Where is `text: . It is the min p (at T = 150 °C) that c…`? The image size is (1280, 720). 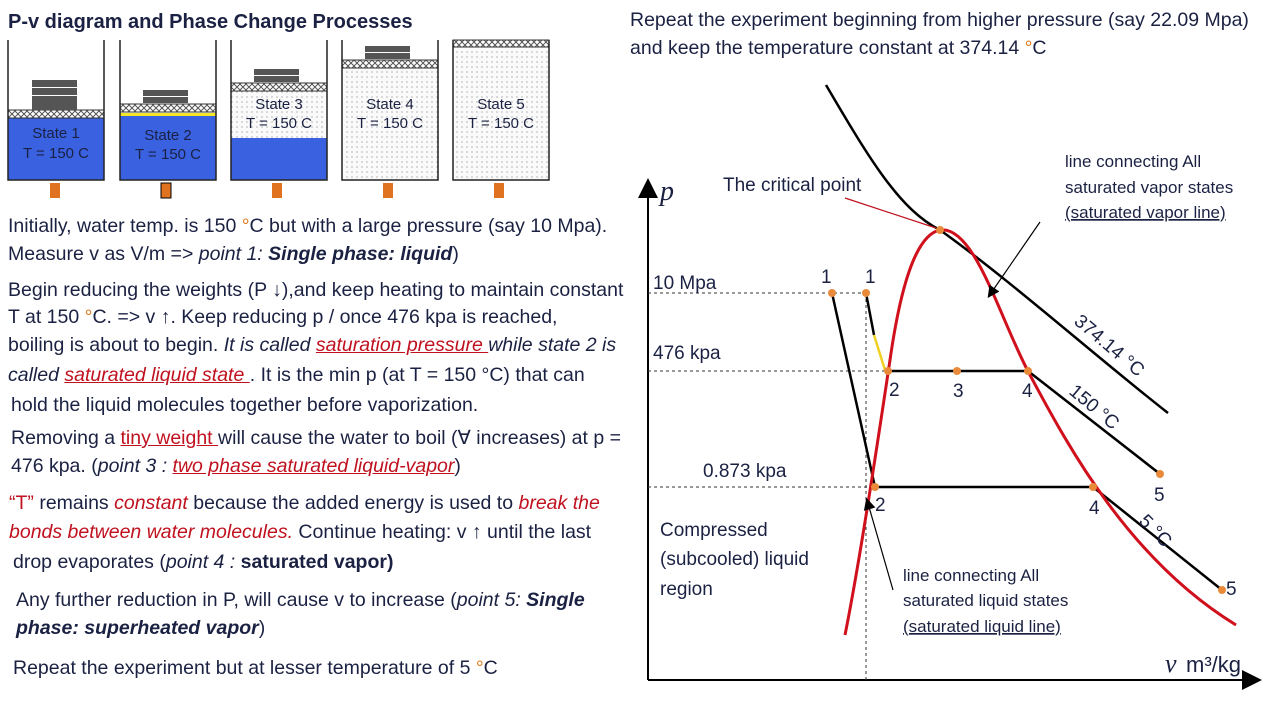 text: . It is the min p (at T = 150 °C) that c… is located at coordinates (417, 375).